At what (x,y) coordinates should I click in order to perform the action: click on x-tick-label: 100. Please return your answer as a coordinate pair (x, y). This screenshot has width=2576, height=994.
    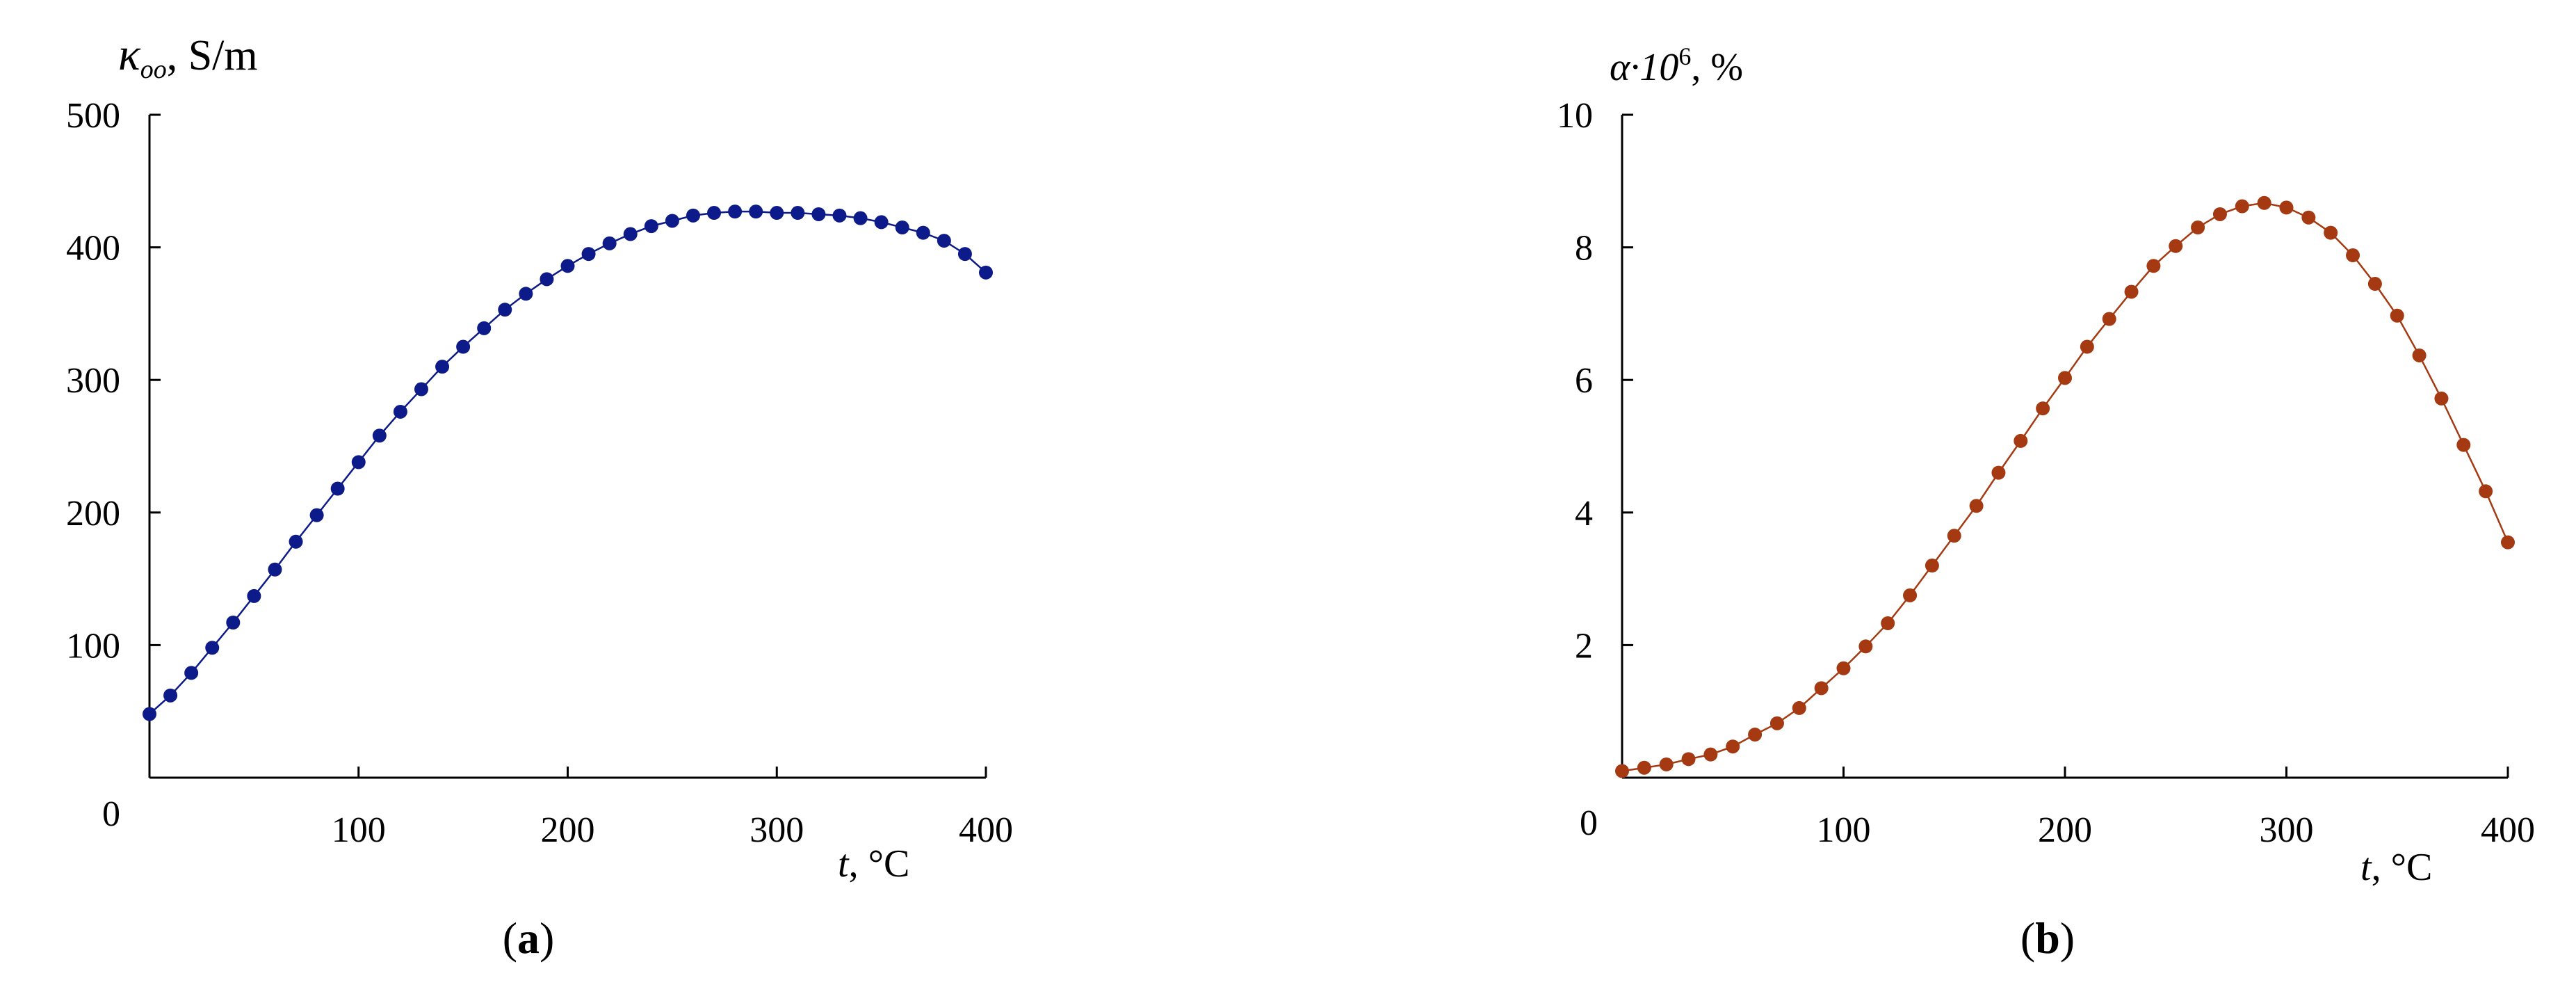
    Looking at the image, I should click on (1844, 830).